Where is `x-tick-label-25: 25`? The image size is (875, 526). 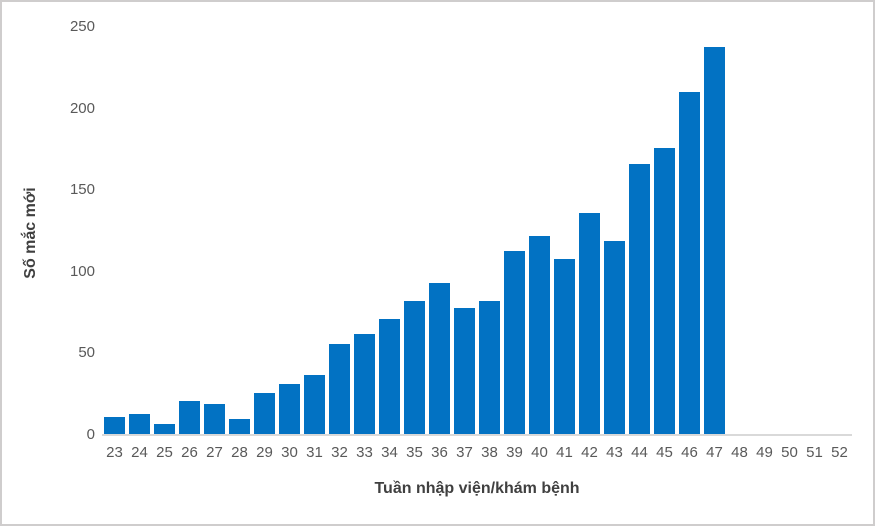
x-tick-label-25: 25 is located at coordinates (164, 452).